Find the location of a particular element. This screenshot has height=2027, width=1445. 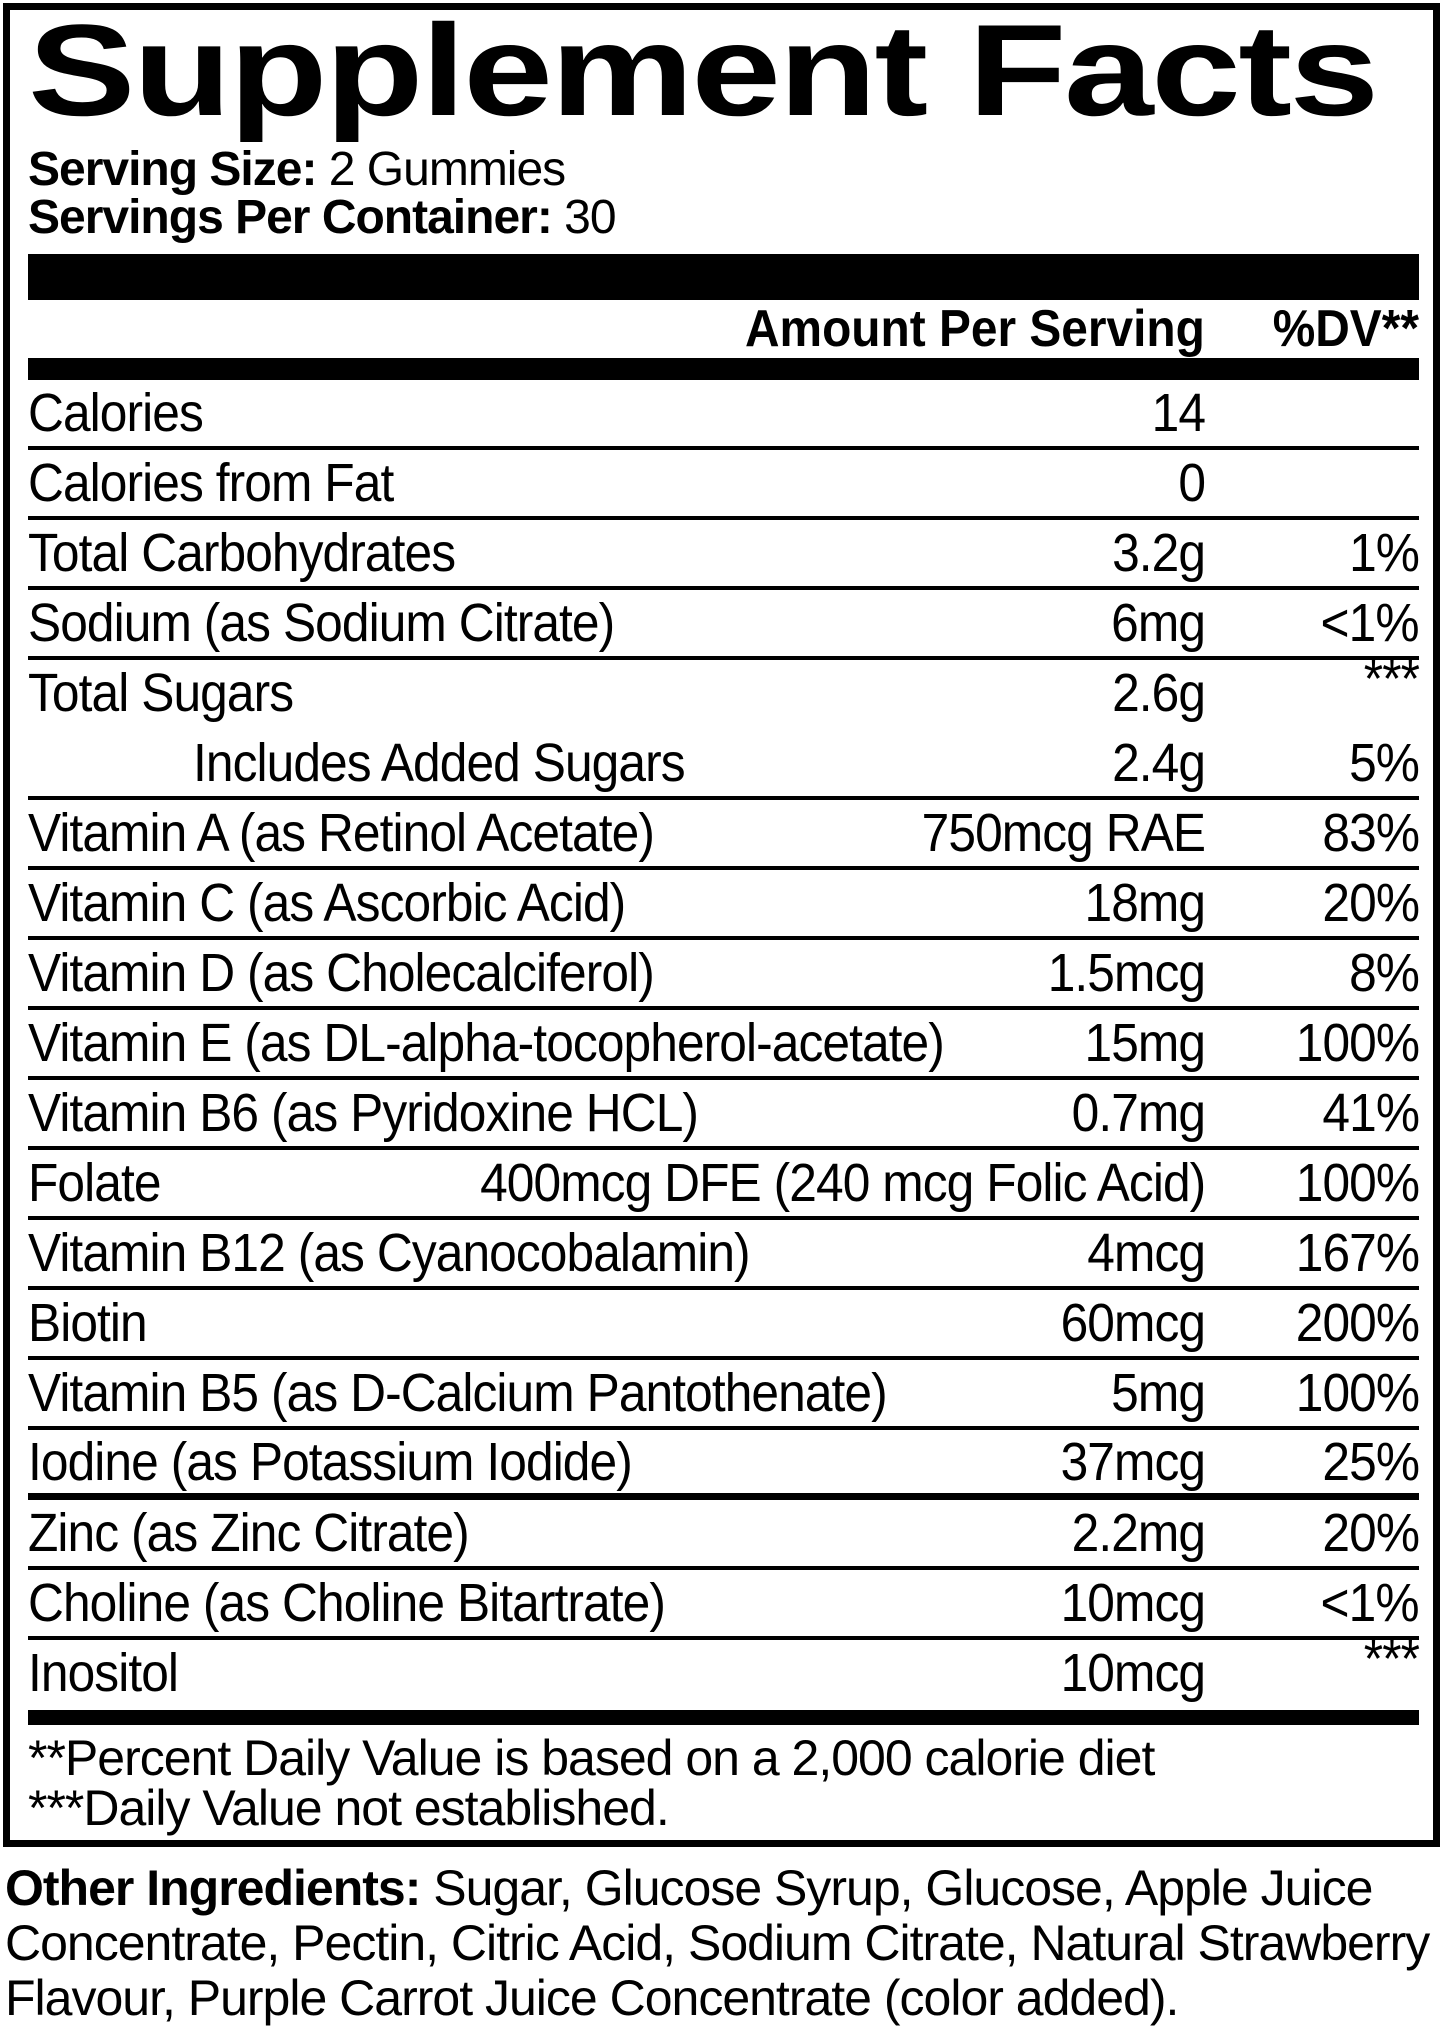

nutrient-name: Calories is located at coordinates (116, 413).